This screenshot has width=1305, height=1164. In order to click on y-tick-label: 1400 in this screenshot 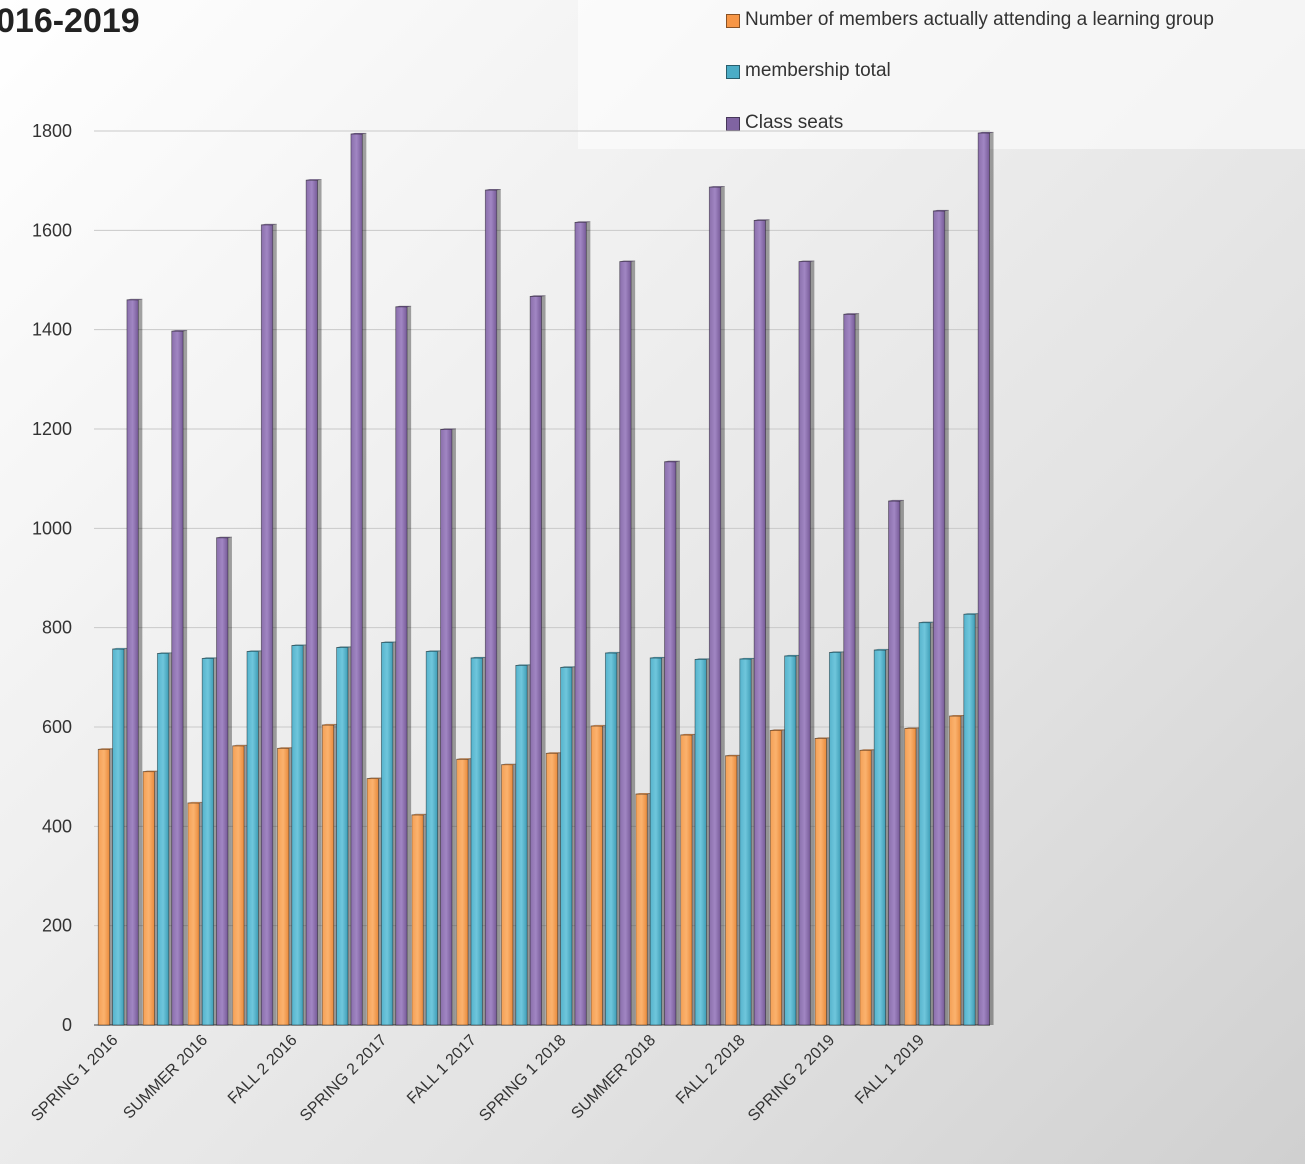, I will do `click(52, 330)`.